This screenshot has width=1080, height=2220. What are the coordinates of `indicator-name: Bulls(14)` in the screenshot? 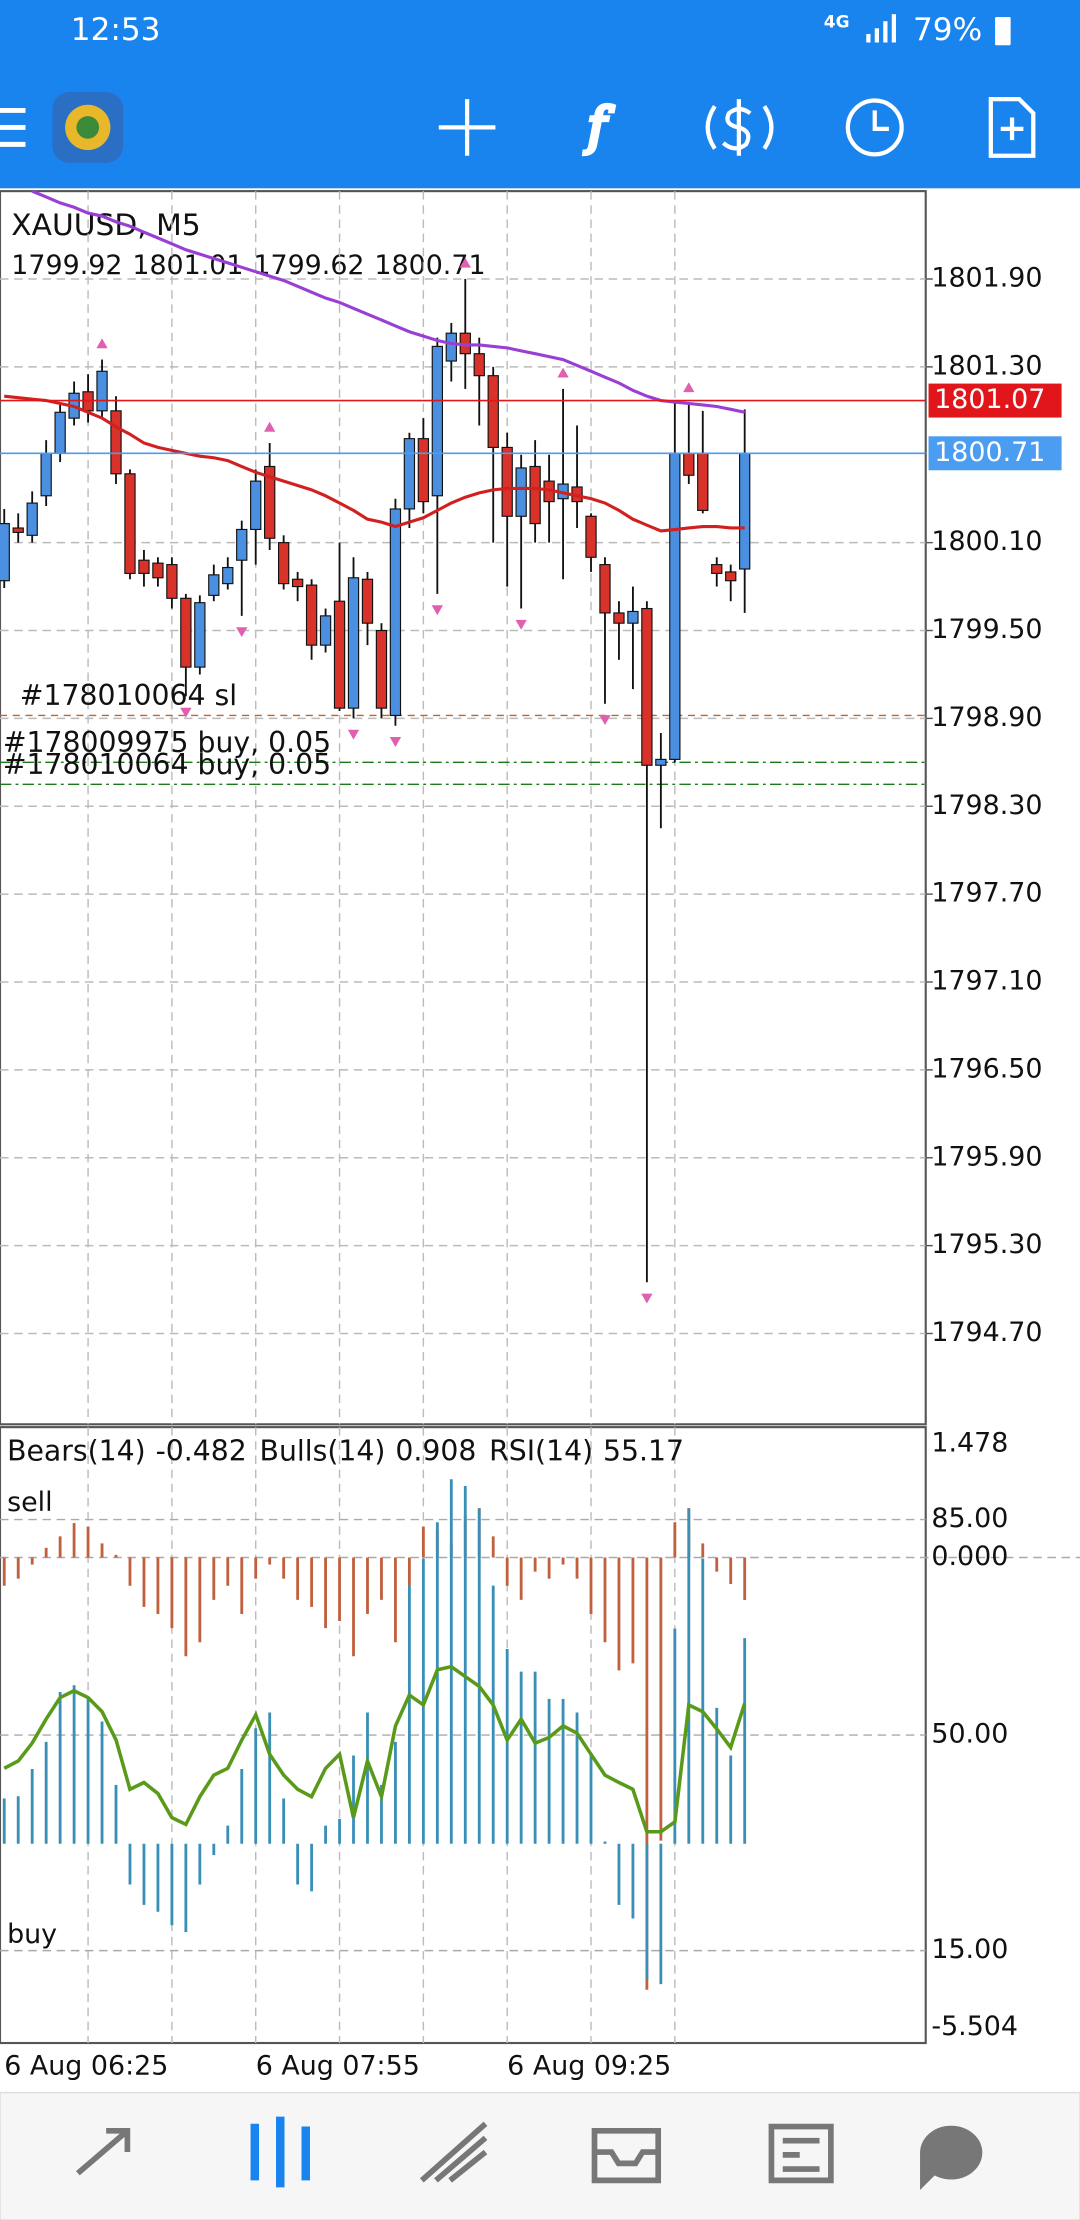 It's located at (323, 1451).